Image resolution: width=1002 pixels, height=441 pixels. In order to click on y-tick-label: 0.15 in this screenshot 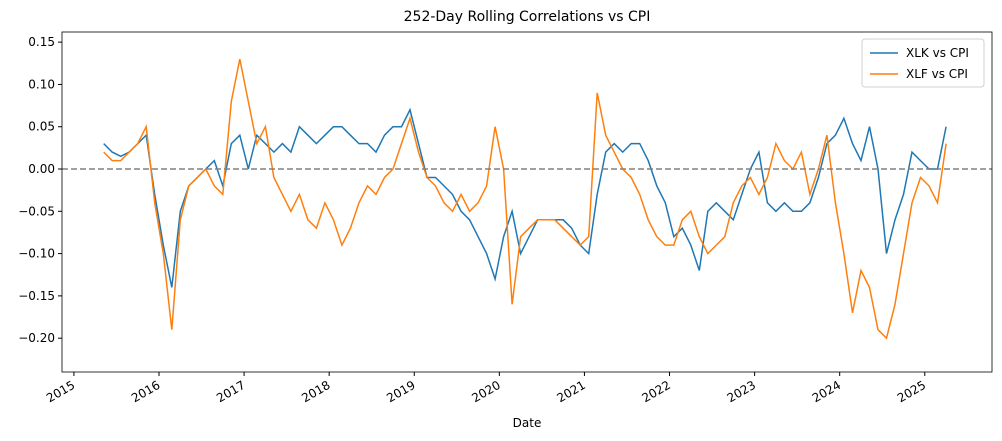, I will do `click(41, 42)`.